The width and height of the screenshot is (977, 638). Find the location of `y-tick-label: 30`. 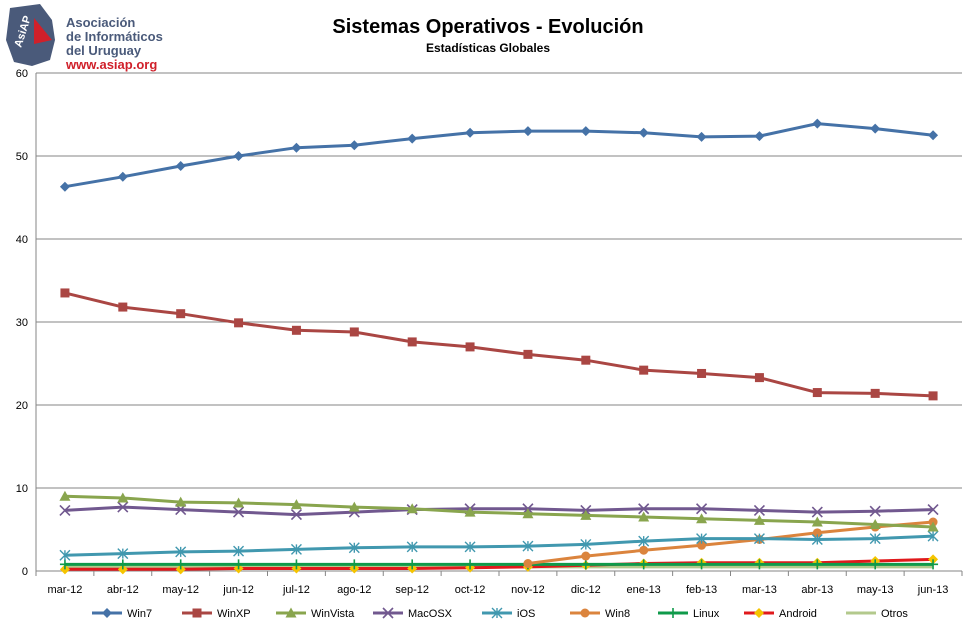

y-tick-label: 30 is located at coordinates (22, 323).